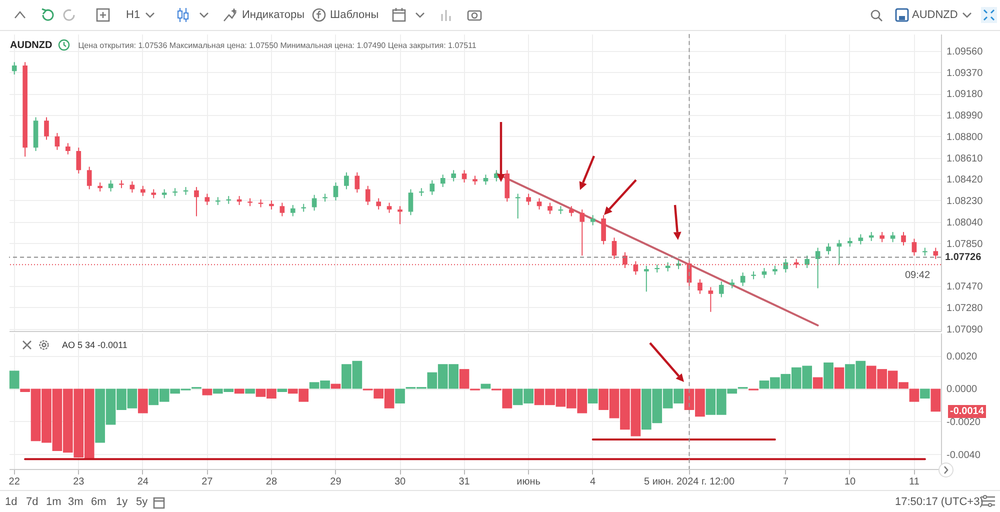 The width and height of the screenshot is (1000, 512). Describe the element at coordinates (967, 411) in the screenshot. I see `text: -0.0014` at that location.